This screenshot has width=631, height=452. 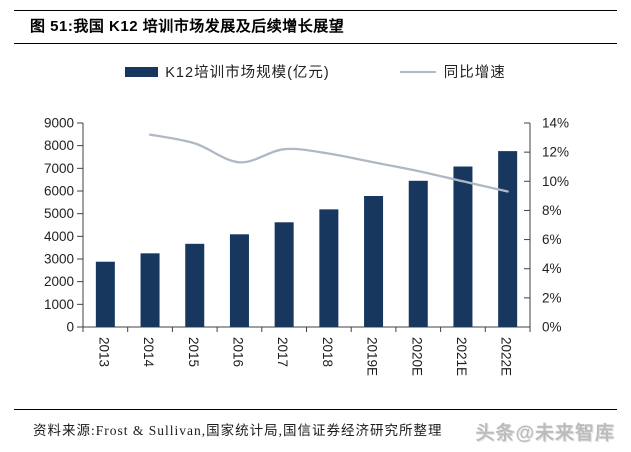 I want to click on svg-text: 5000, so click(x=59, y=213).